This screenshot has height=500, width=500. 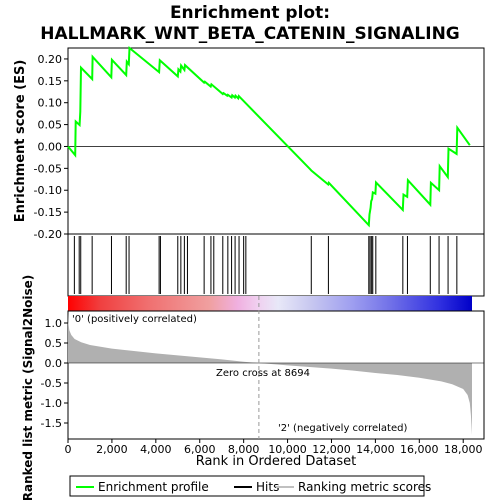 What do you see at coordinates (54, 363) in the screenshot?
I see `metric-y-tick-label: 0.0` at bounding box center [54, 363].